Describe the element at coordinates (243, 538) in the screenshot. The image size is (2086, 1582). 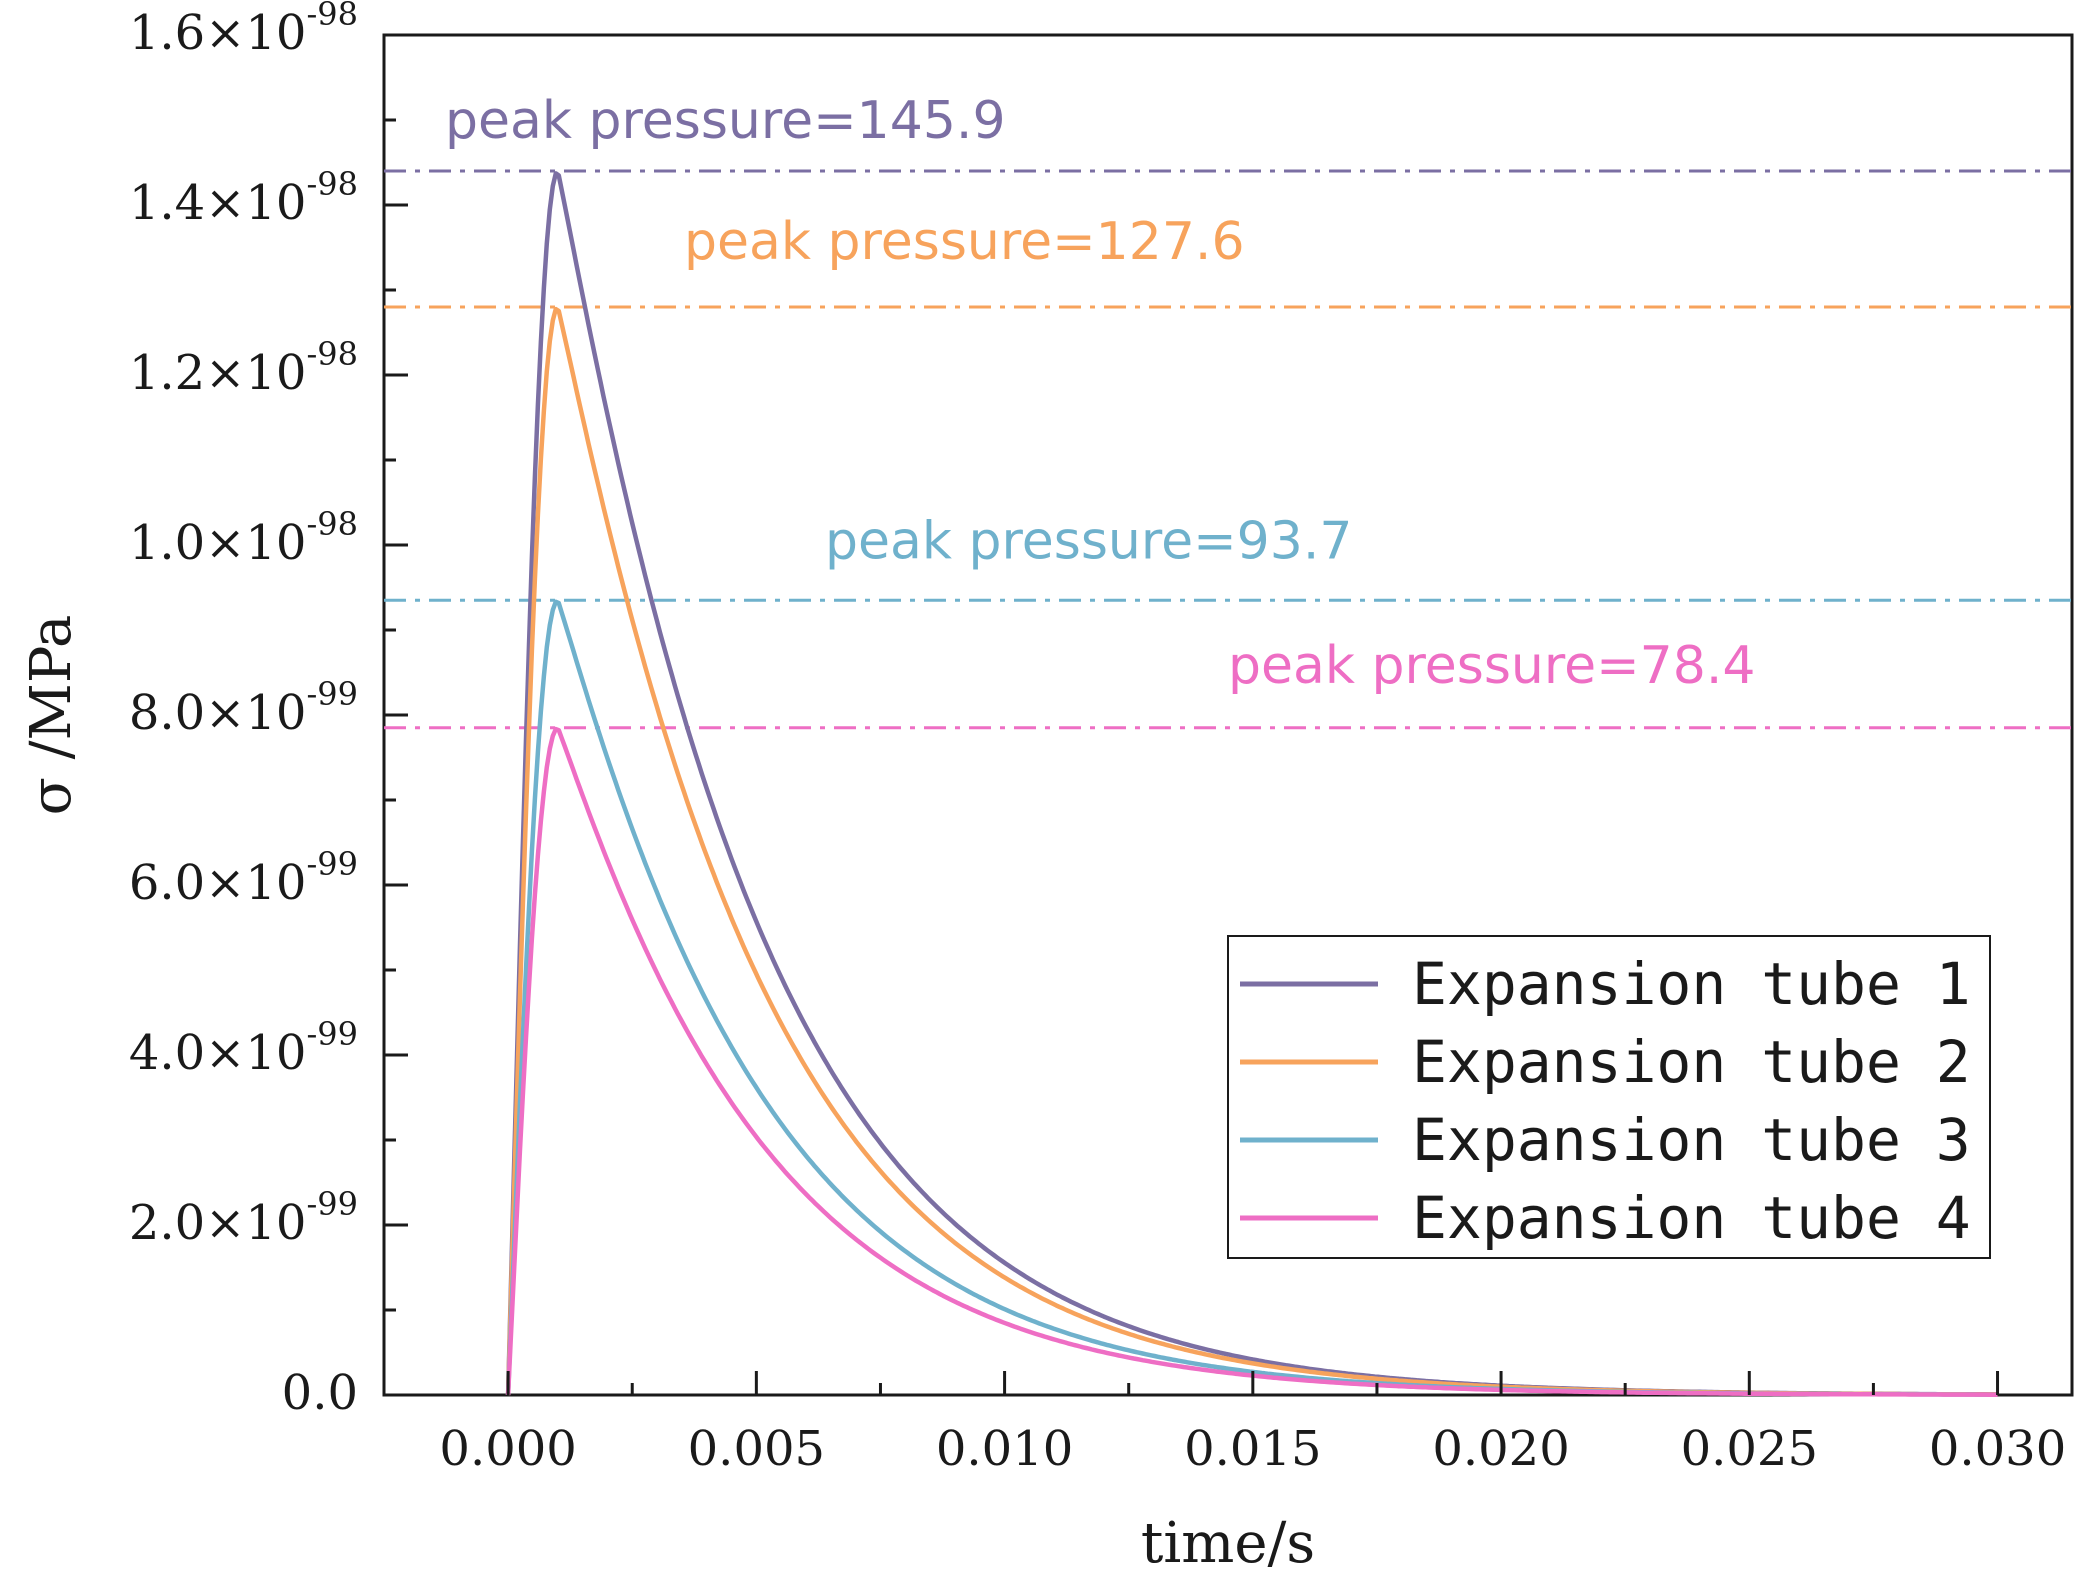
I see `y-tick-label: 1.0×10⁻⁹⁸` at that location.